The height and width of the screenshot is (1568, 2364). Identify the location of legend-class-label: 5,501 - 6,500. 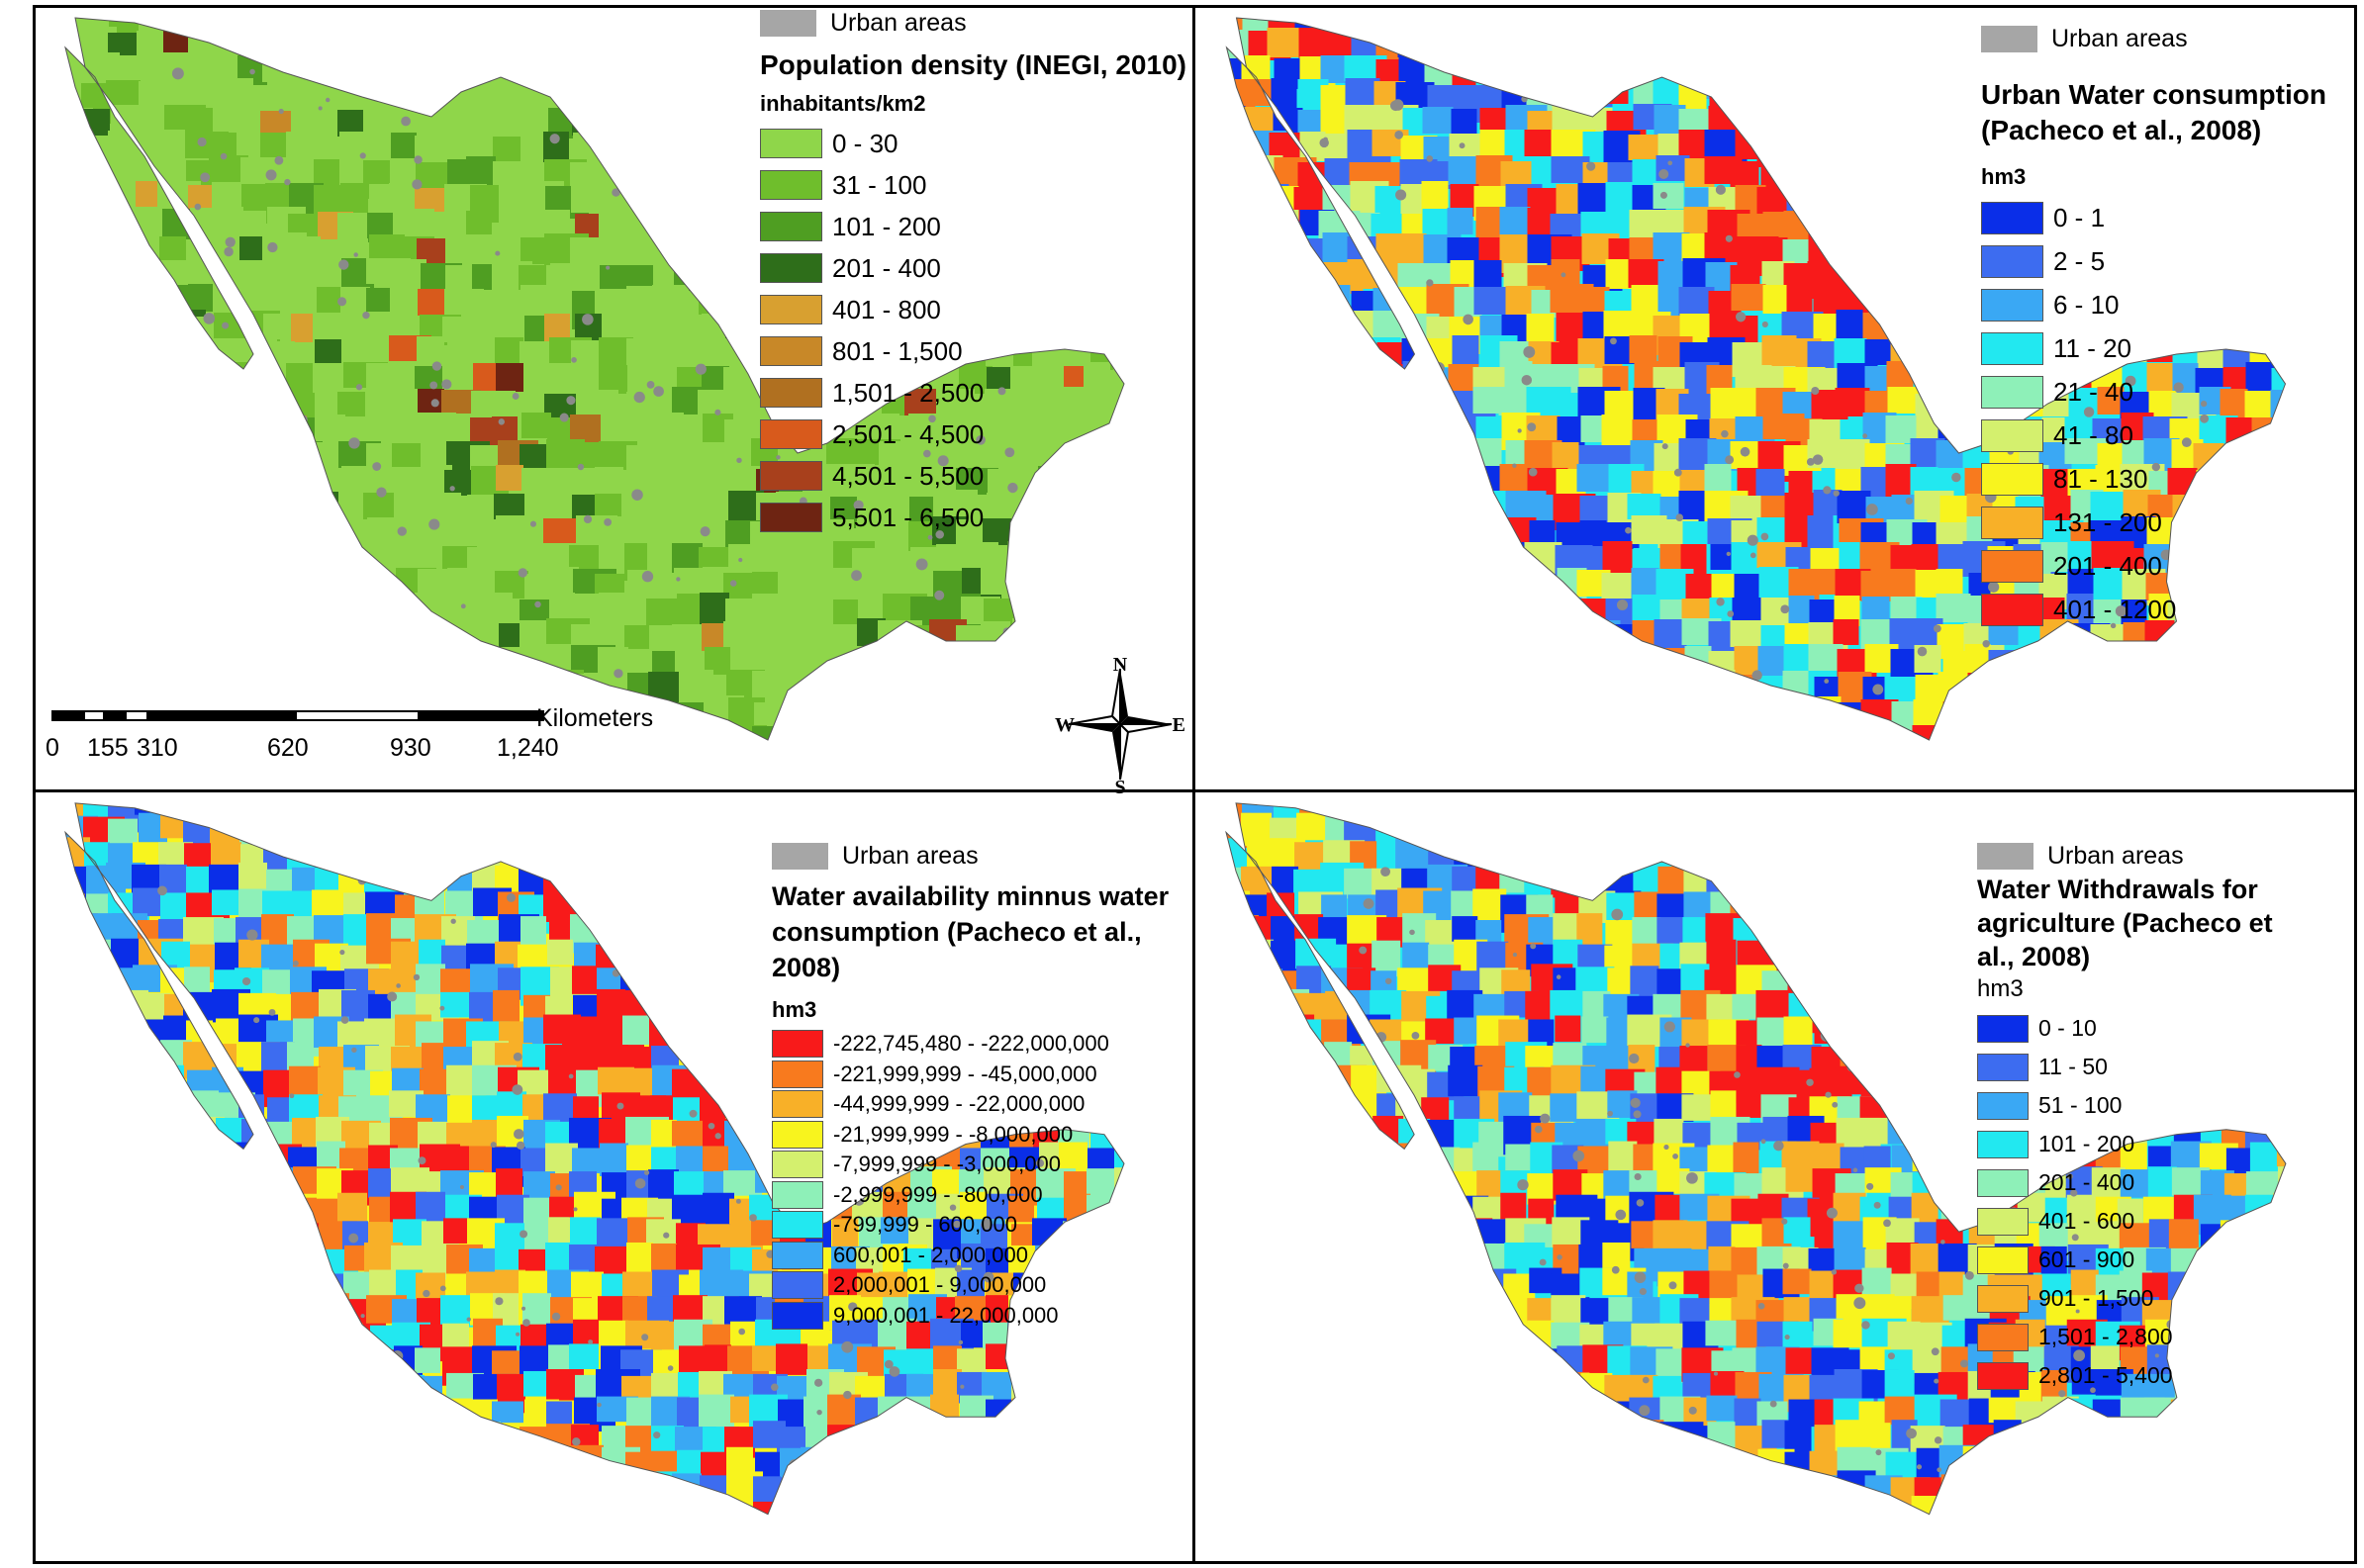
(908, 517).